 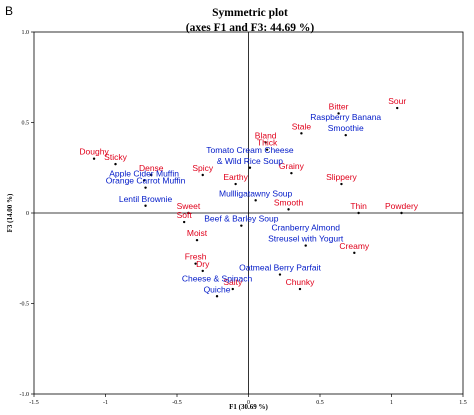 What do you see at coordinates (288, 209) in the screenshot?
I see `attribute-point-smooth` at bounding box center [288, 209].